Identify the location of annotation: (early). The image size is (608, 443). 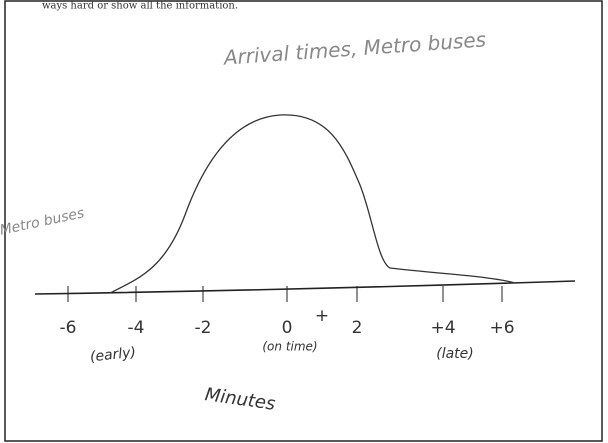
(112, 355).